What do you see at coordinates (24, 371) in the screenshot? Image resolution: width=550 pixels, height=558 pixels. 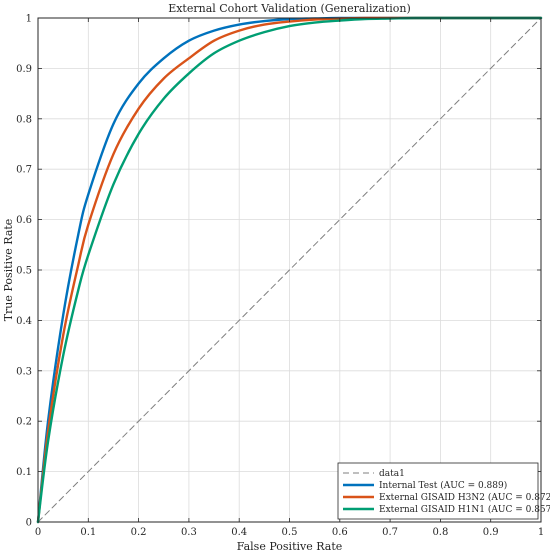 I see `y-tick-label: 0.3` at bounding box center [24, 371].